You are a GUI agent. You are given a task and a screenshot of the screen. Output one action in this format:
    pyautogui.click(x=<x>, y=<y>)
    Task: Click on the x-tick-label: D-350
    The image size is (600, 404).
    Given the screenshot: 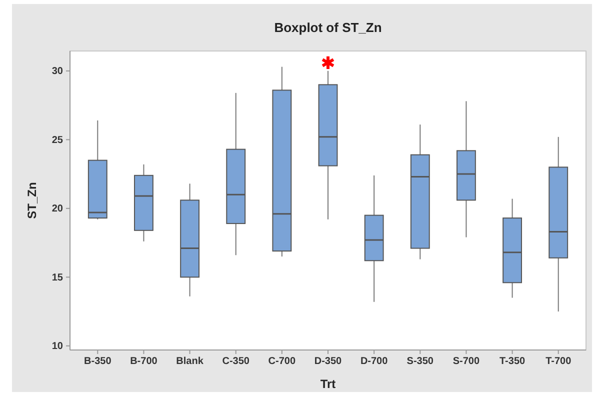 What is the action you would take?
    pyautogui.click(x=328, y=362)
    